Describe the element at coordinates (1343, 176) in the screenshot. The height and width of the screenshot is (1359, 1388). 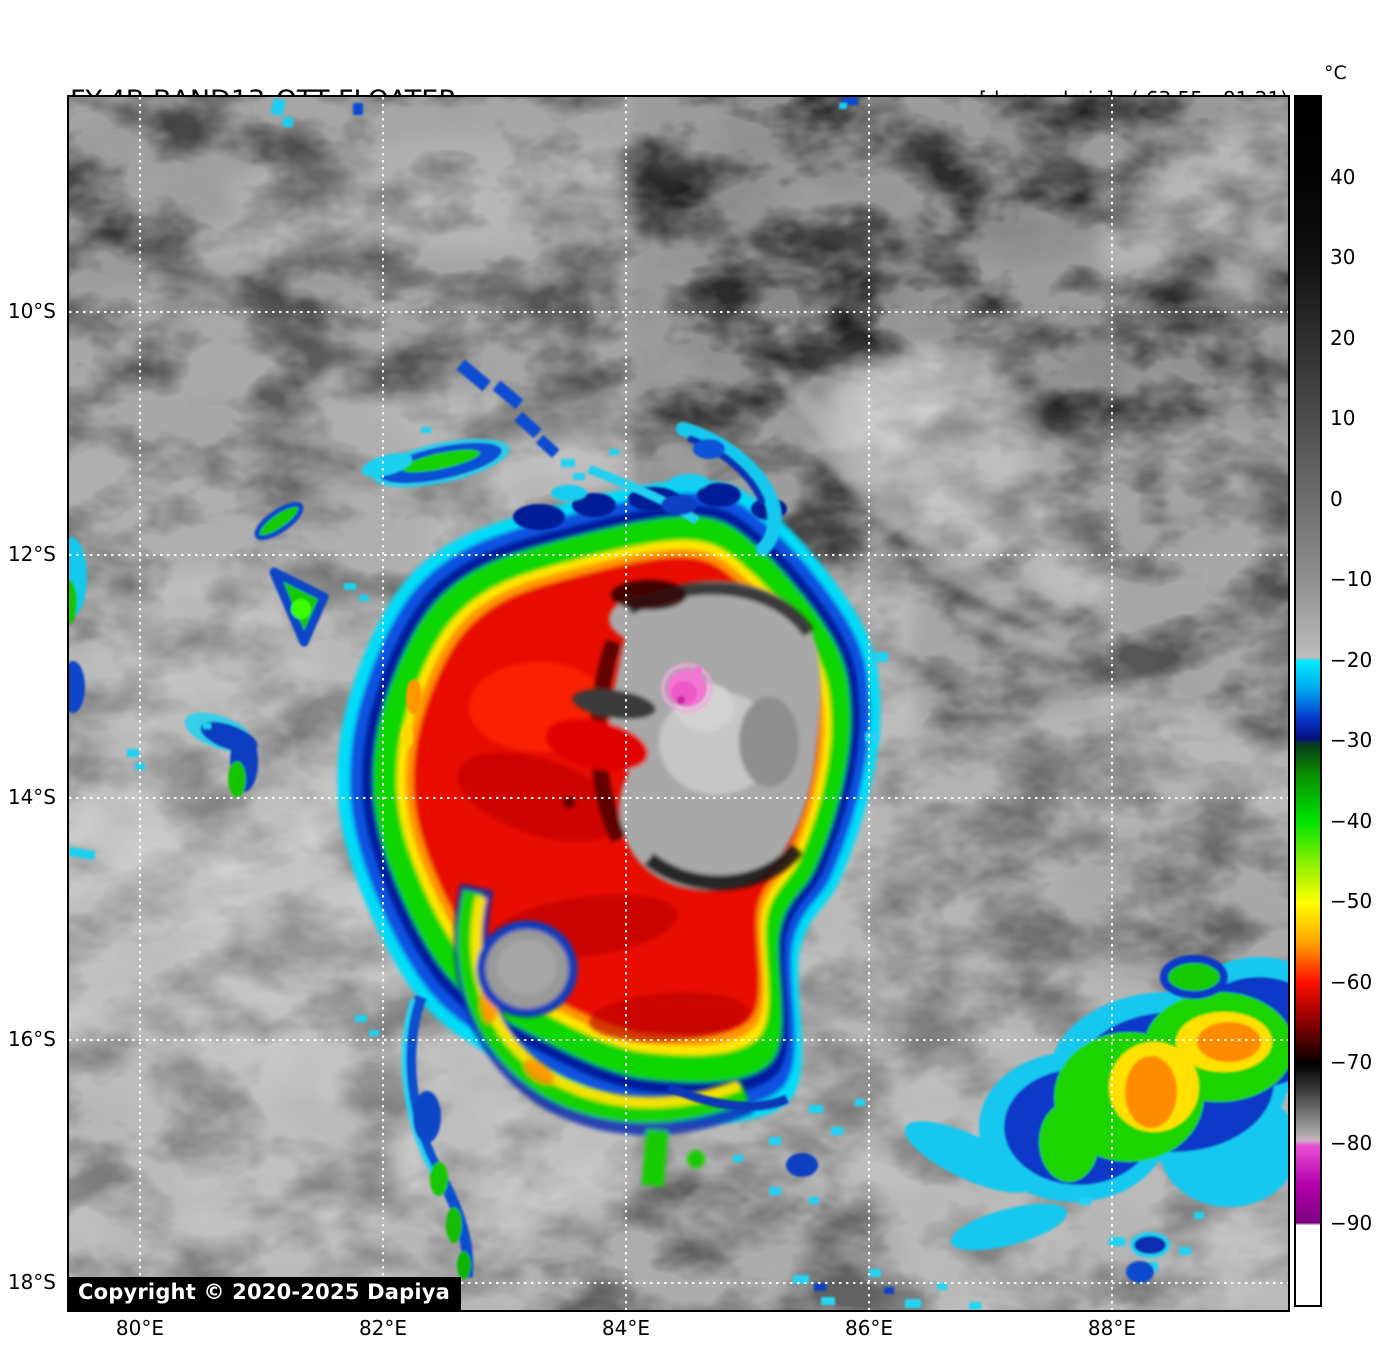
I see `colorbar-tick-label: 40` at that location.